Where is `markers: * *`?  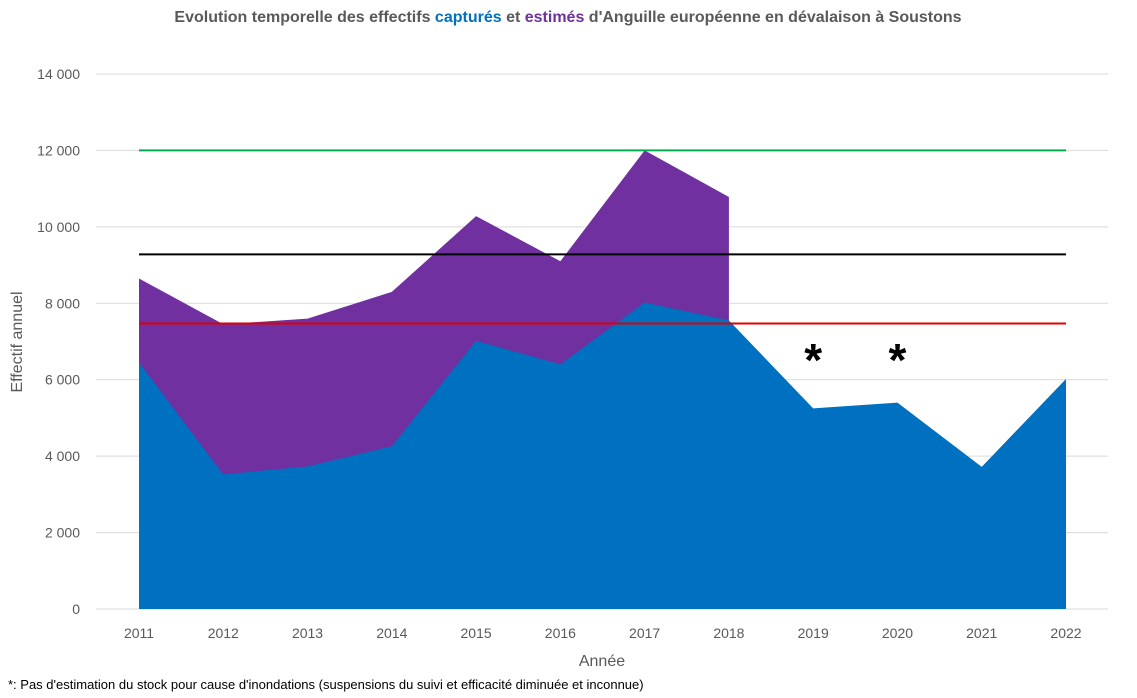 markers: * * is located at coordinates (855, 360).